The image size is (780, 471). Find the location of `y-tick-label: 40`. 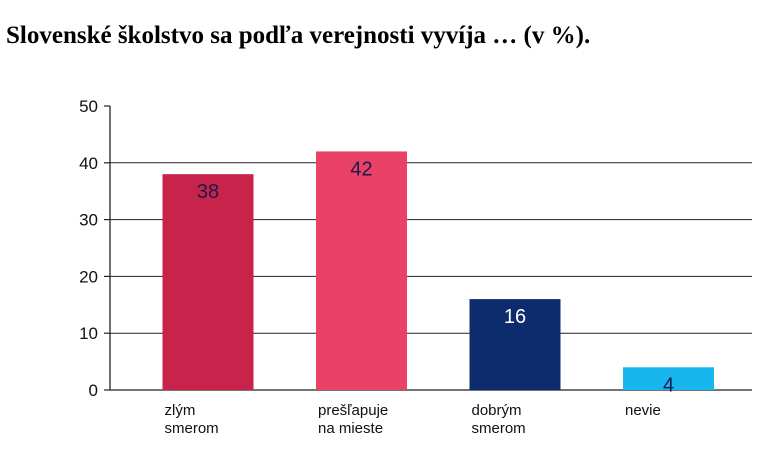

y-tick-label: 40 is located at coordinates (88, 163).